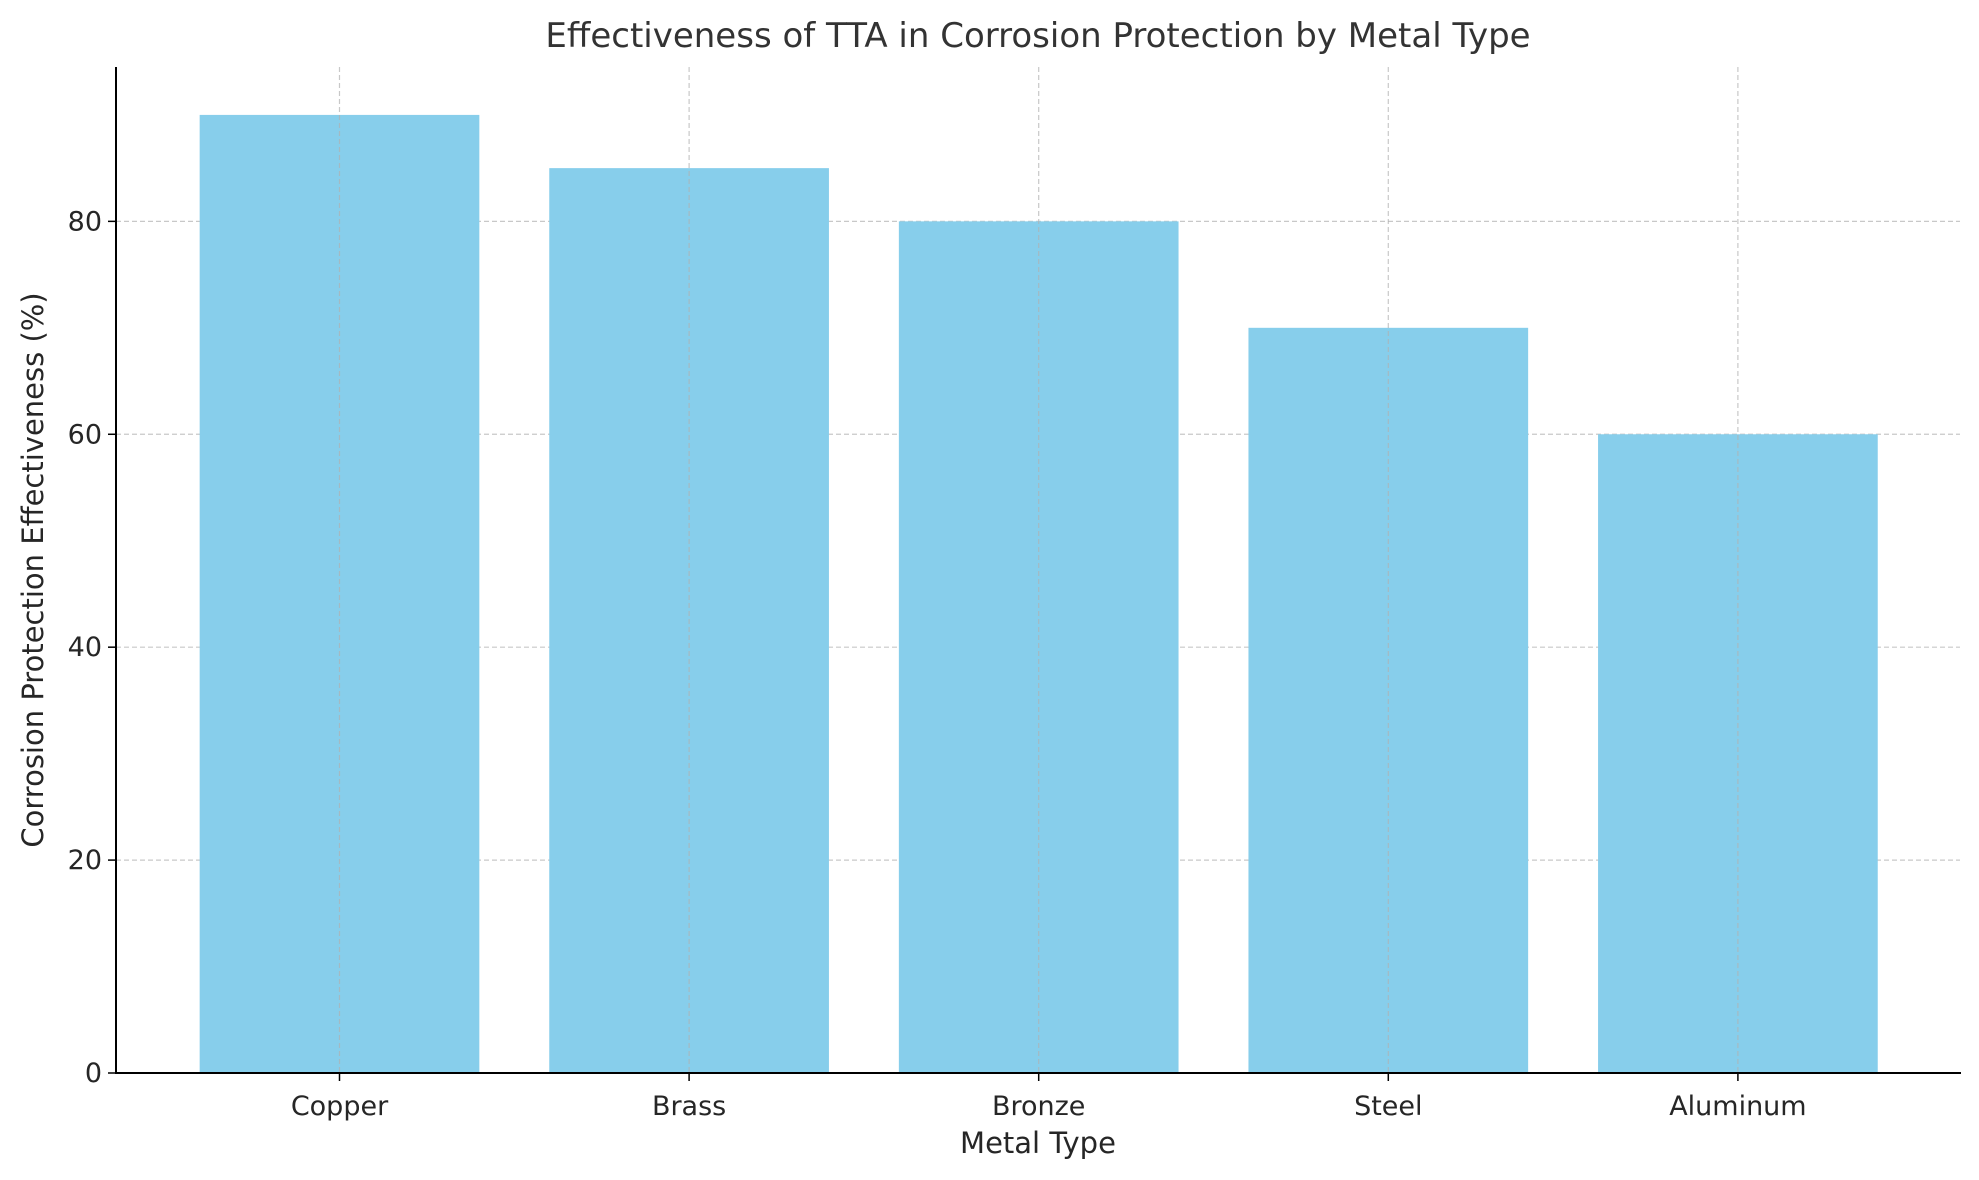 The height and width of the screenshot is (1180, 1979). Describe the element at coordinates (340, 1106) in the screenshot. I see `x-tick-label: Copper` at that location.